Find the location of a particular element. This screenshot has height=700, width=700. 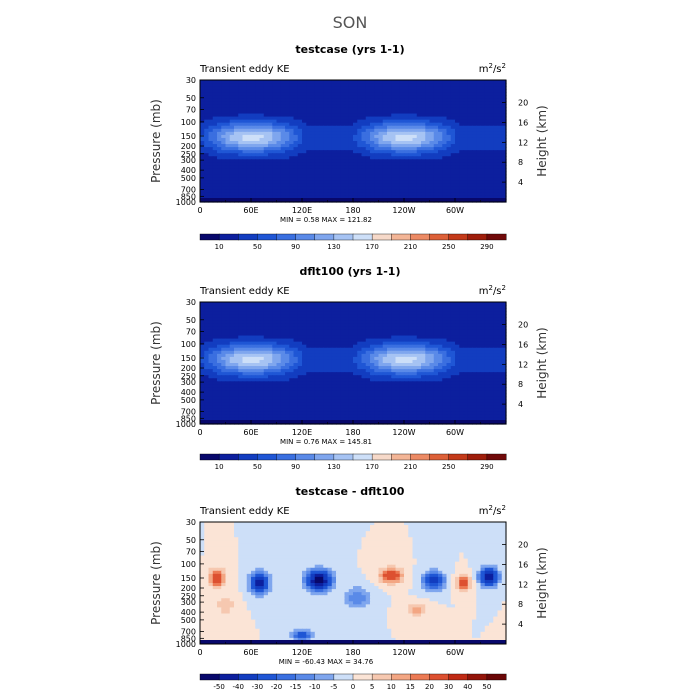

y-tick-label: 30 is located at coordinates (191, 80).